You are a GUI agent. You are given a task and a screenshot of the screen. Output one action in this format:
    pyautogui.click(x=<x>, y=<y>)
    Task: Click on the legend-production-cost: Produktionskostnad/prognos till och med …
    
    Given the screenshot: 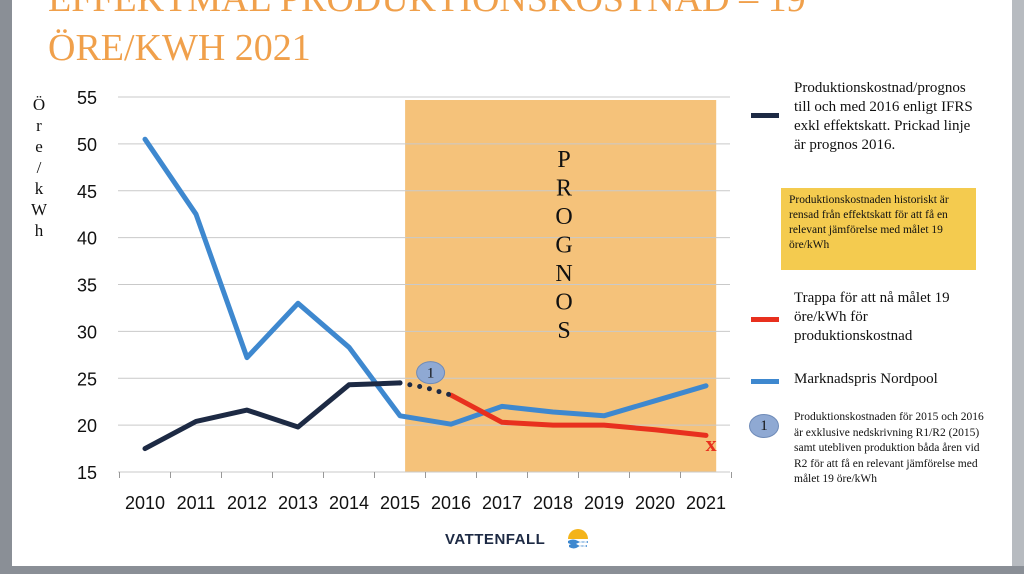 What is the action you would take?
    pyautogui.click(x=883, y=116)
    